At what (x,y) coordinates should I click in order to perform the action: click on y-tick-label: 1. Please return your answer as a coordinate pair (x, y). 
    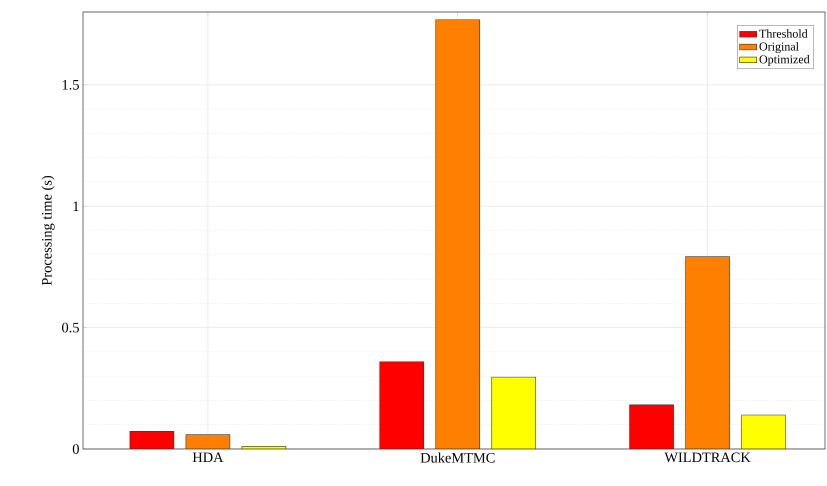
    Looking at the image, I should click on (76, 206).